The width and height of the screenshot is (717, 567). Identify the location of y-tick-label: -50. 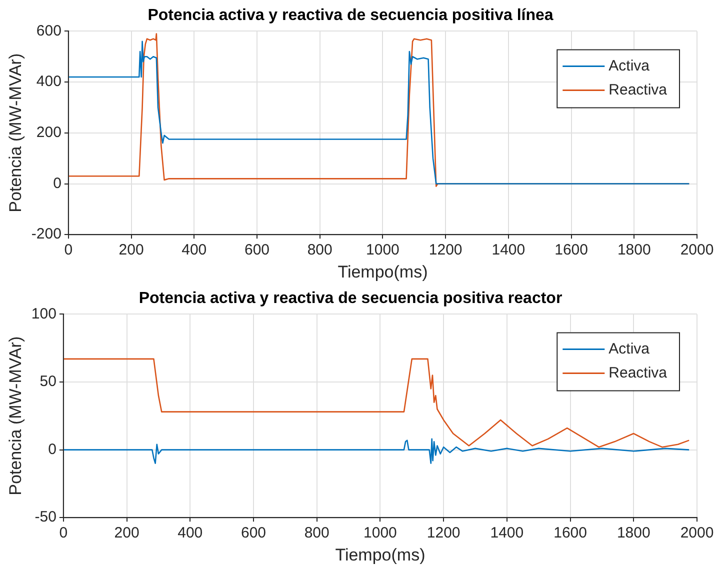
(45, 517).